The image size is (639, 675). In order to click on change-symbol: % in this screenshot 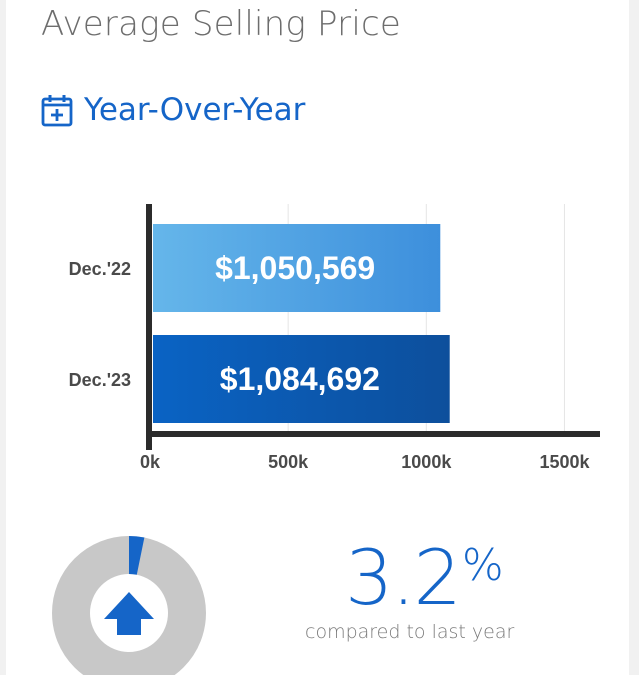, I will do `click(482, 565)`.